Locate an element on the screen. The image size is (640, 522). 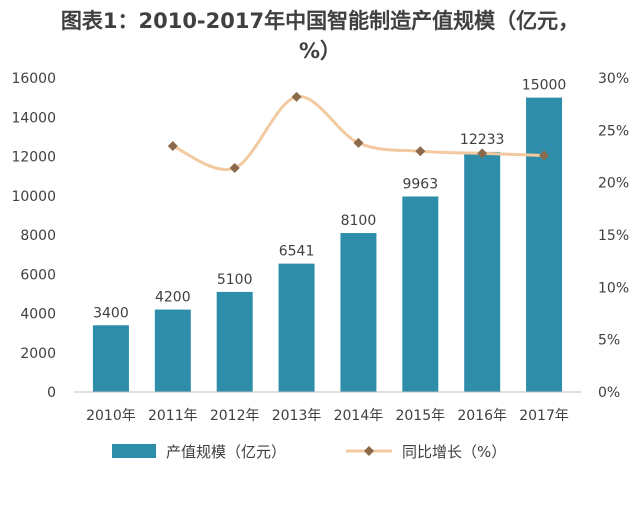
x-axis-tick-label: 2012年 is located at coordinates (235, 416).